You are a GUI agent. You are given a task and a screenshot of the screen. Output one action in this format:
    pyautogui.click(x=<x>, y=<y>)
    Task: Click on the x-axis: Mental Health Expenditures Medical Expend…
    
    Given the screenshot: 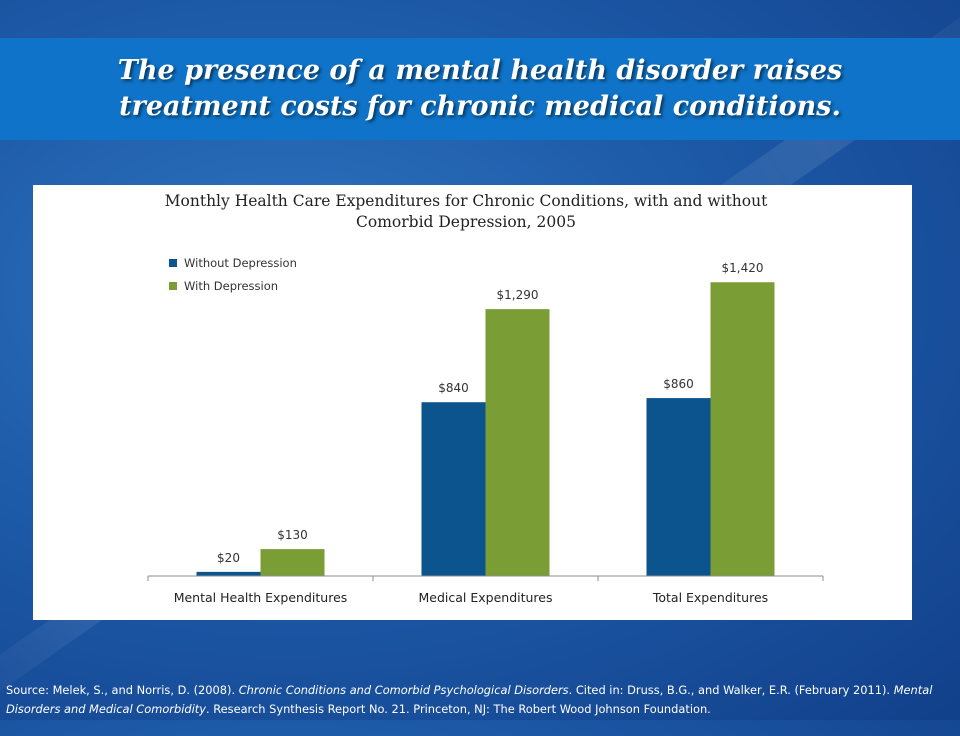 What is the action you would take?
    pyautogui.click(x=485, y=590)
    